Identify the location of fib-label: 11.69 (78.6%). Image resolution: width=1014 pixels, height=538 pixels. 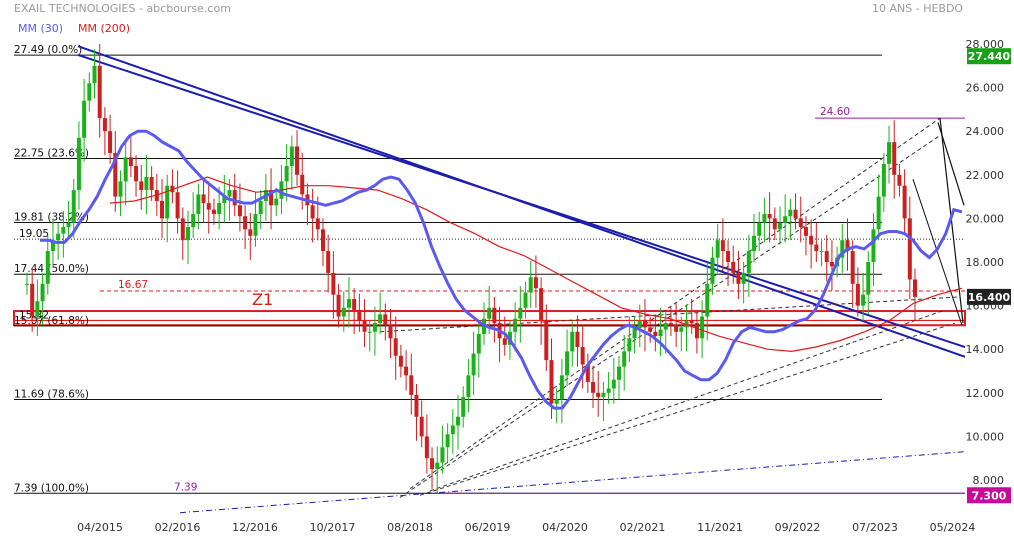
(51, 395).